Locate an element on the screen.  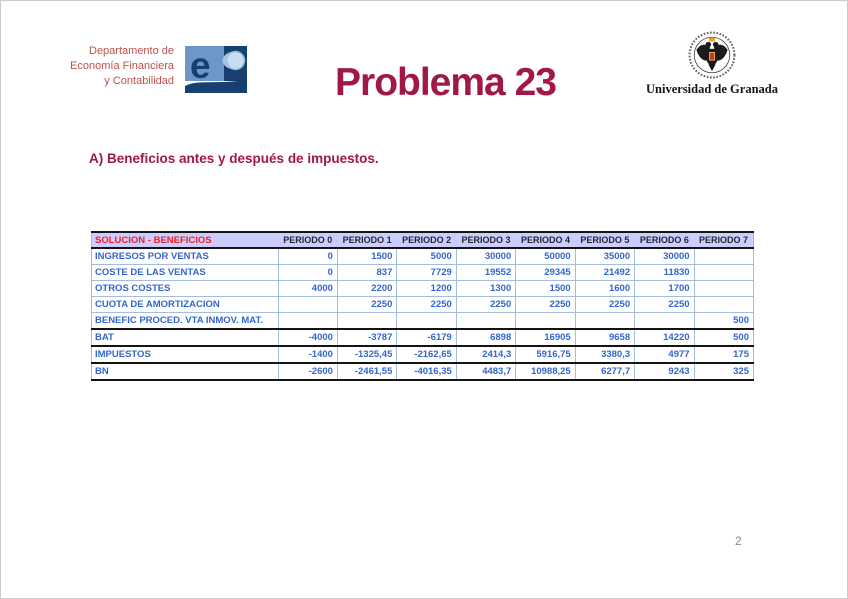
value-cell: 3380,3 is located at coordinates (605, 354).